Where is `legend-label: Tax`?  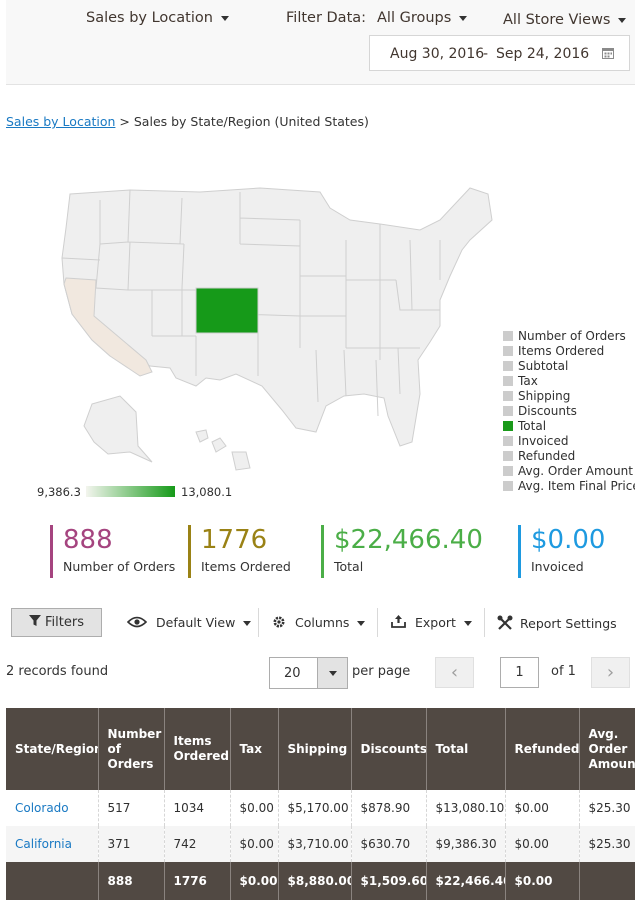
legend-label: Tax is located at coordinates (528, 381).